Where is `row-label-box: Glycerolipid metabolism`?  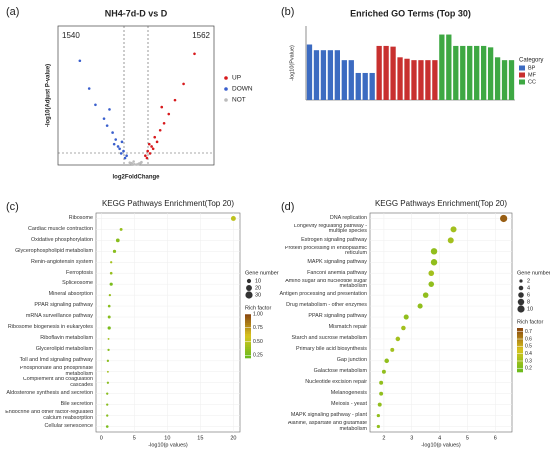 row-label-box: Glycerolipid metabolism is located at coordinates (64, 349).